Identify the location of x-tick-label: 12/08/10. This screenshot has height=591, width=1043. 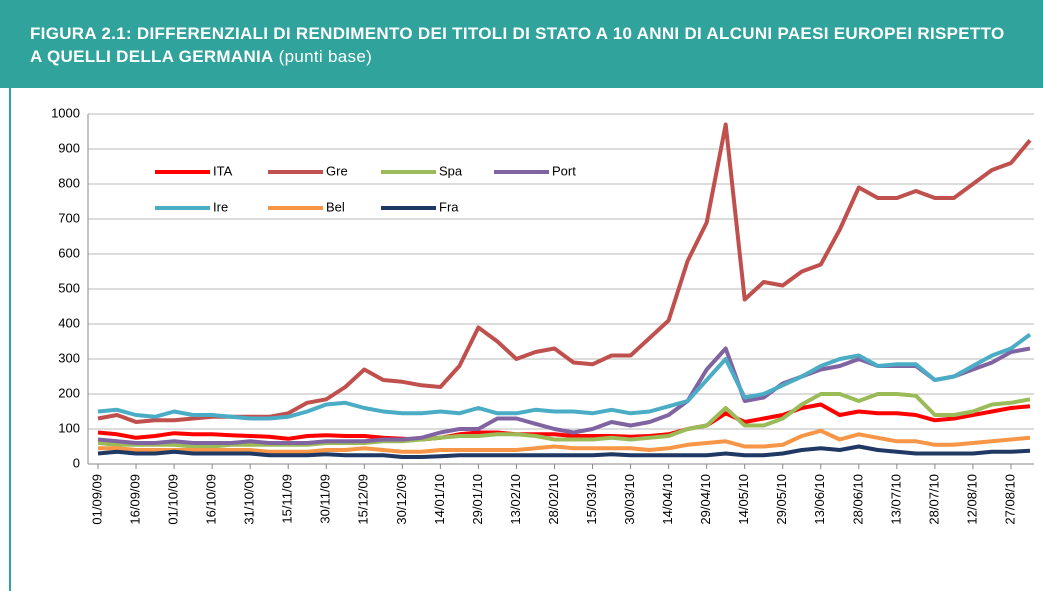
(971, 499).